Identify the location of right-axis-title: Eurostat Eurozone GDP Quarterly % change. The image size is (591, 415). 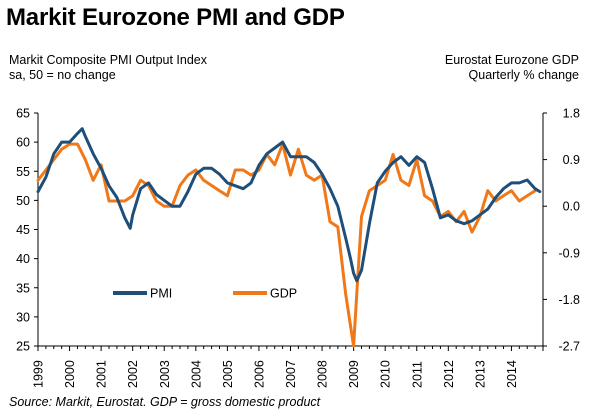
(512, 68).